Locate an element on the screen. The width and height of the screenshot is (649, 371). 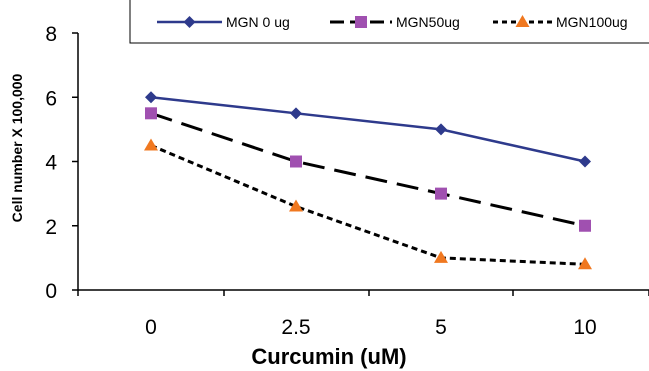
series-line is located at coordinates (368, 129).